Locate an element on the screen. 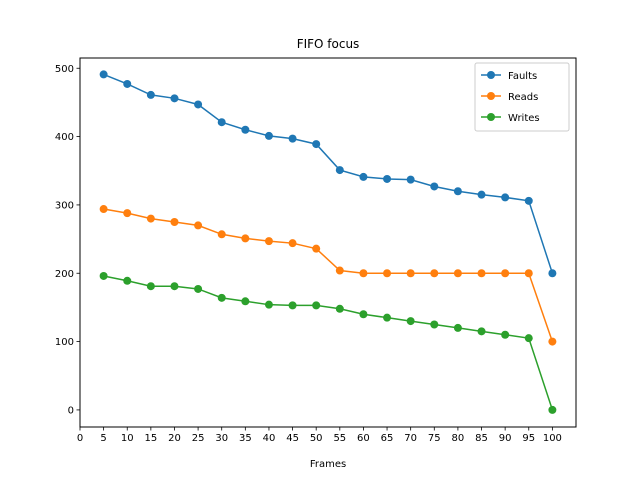  y-tick-label: 500 is located at coordinates (64, 69).